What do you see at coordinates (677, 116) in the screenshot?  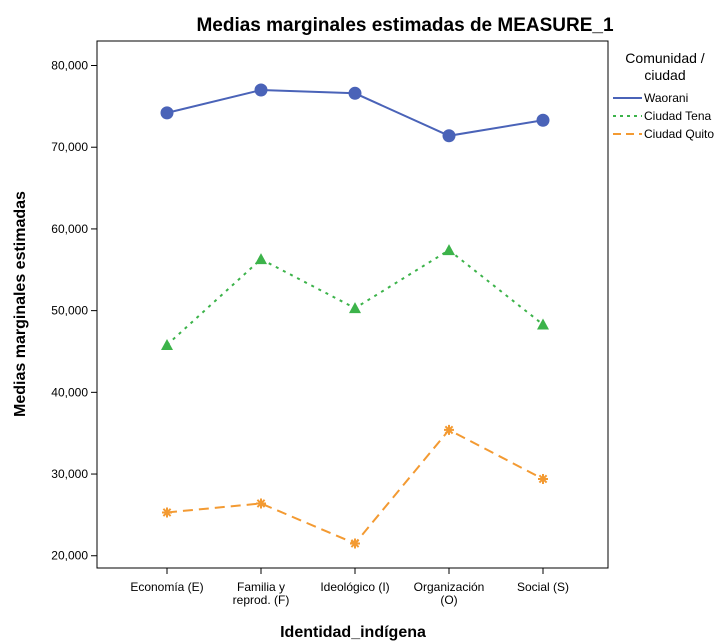 I see `legend-label: Ciudad Tena` at bounding box center [677, 116].